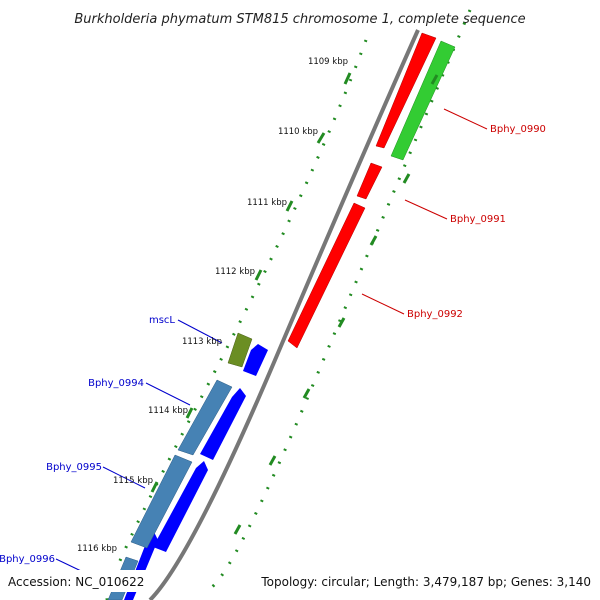 The image size is (600, 600). Describe the element at coordinates (235, 272) in the screenshot. I see `tick-label-1112: 1112 kbp` at that location.